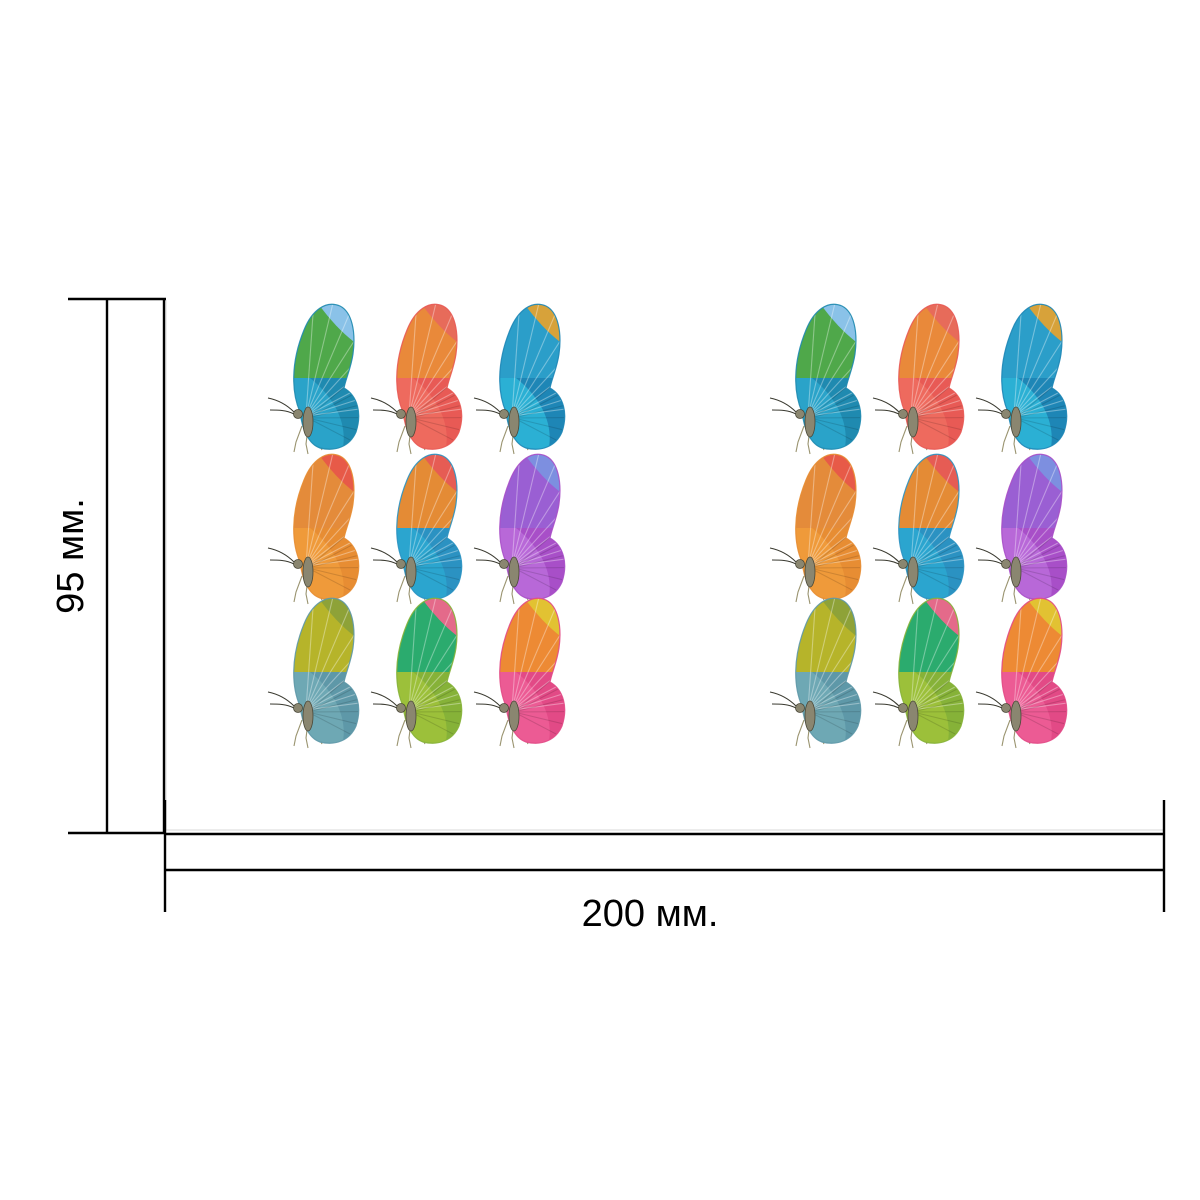 The image size is (1200, 1200). What do you see at coordinates (117, 566) in the screenshot?
I see `height-dimension` at bounding box center [117, 566].